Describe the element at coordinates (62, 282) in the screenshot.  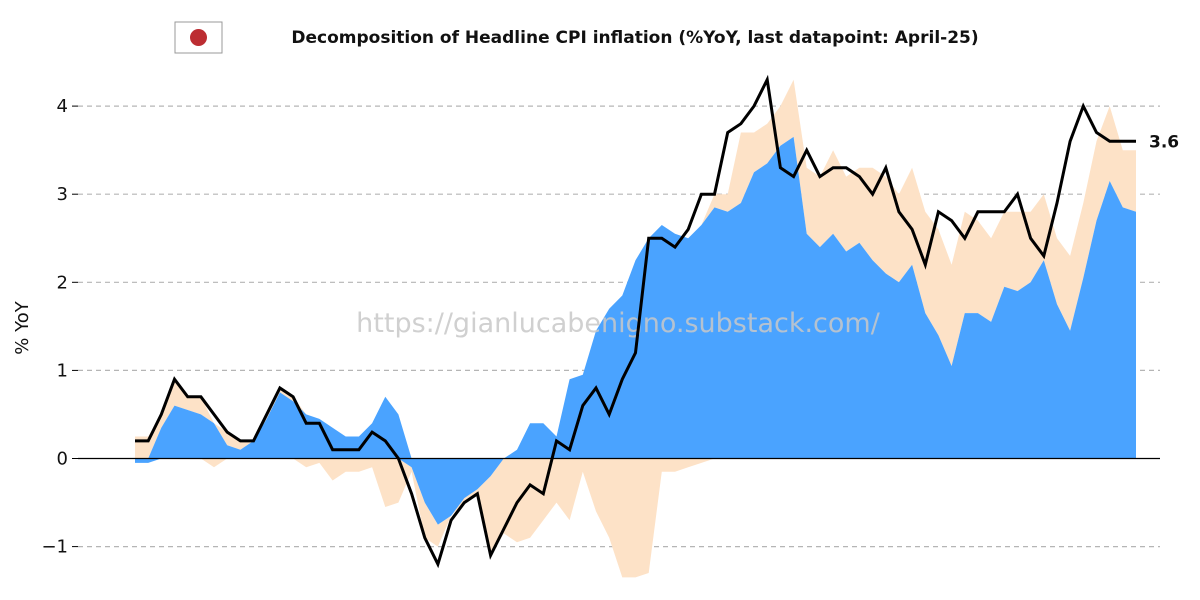
I see `y-tick-label-3: 2` at that location.